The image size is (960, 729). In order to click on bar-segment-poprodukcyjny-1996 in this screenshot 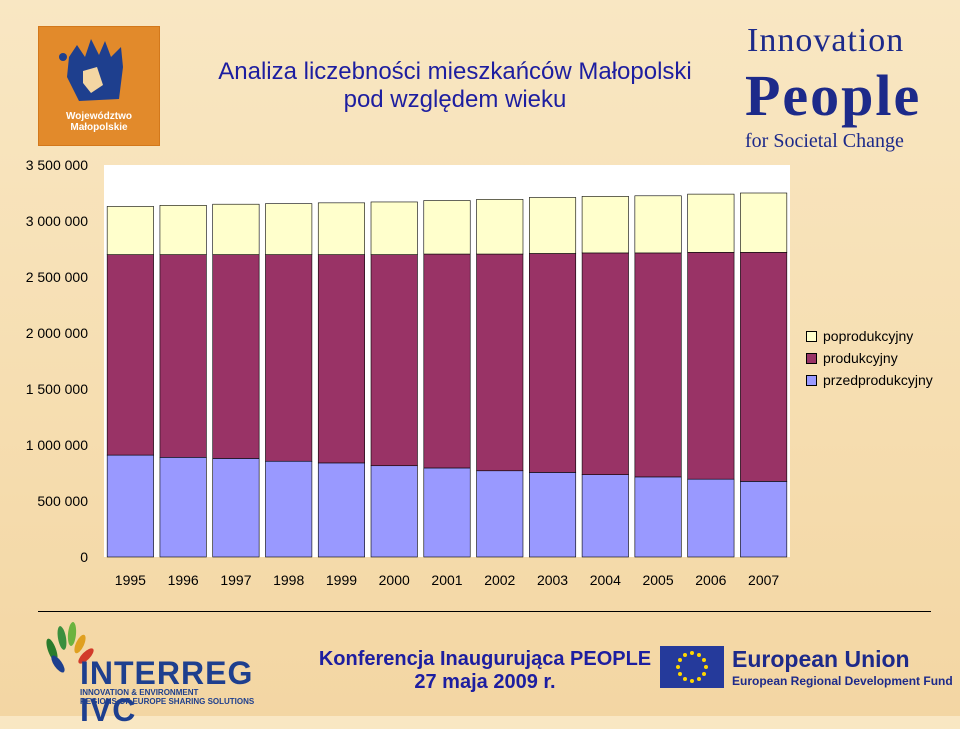, I will do `click(183, 230)`.